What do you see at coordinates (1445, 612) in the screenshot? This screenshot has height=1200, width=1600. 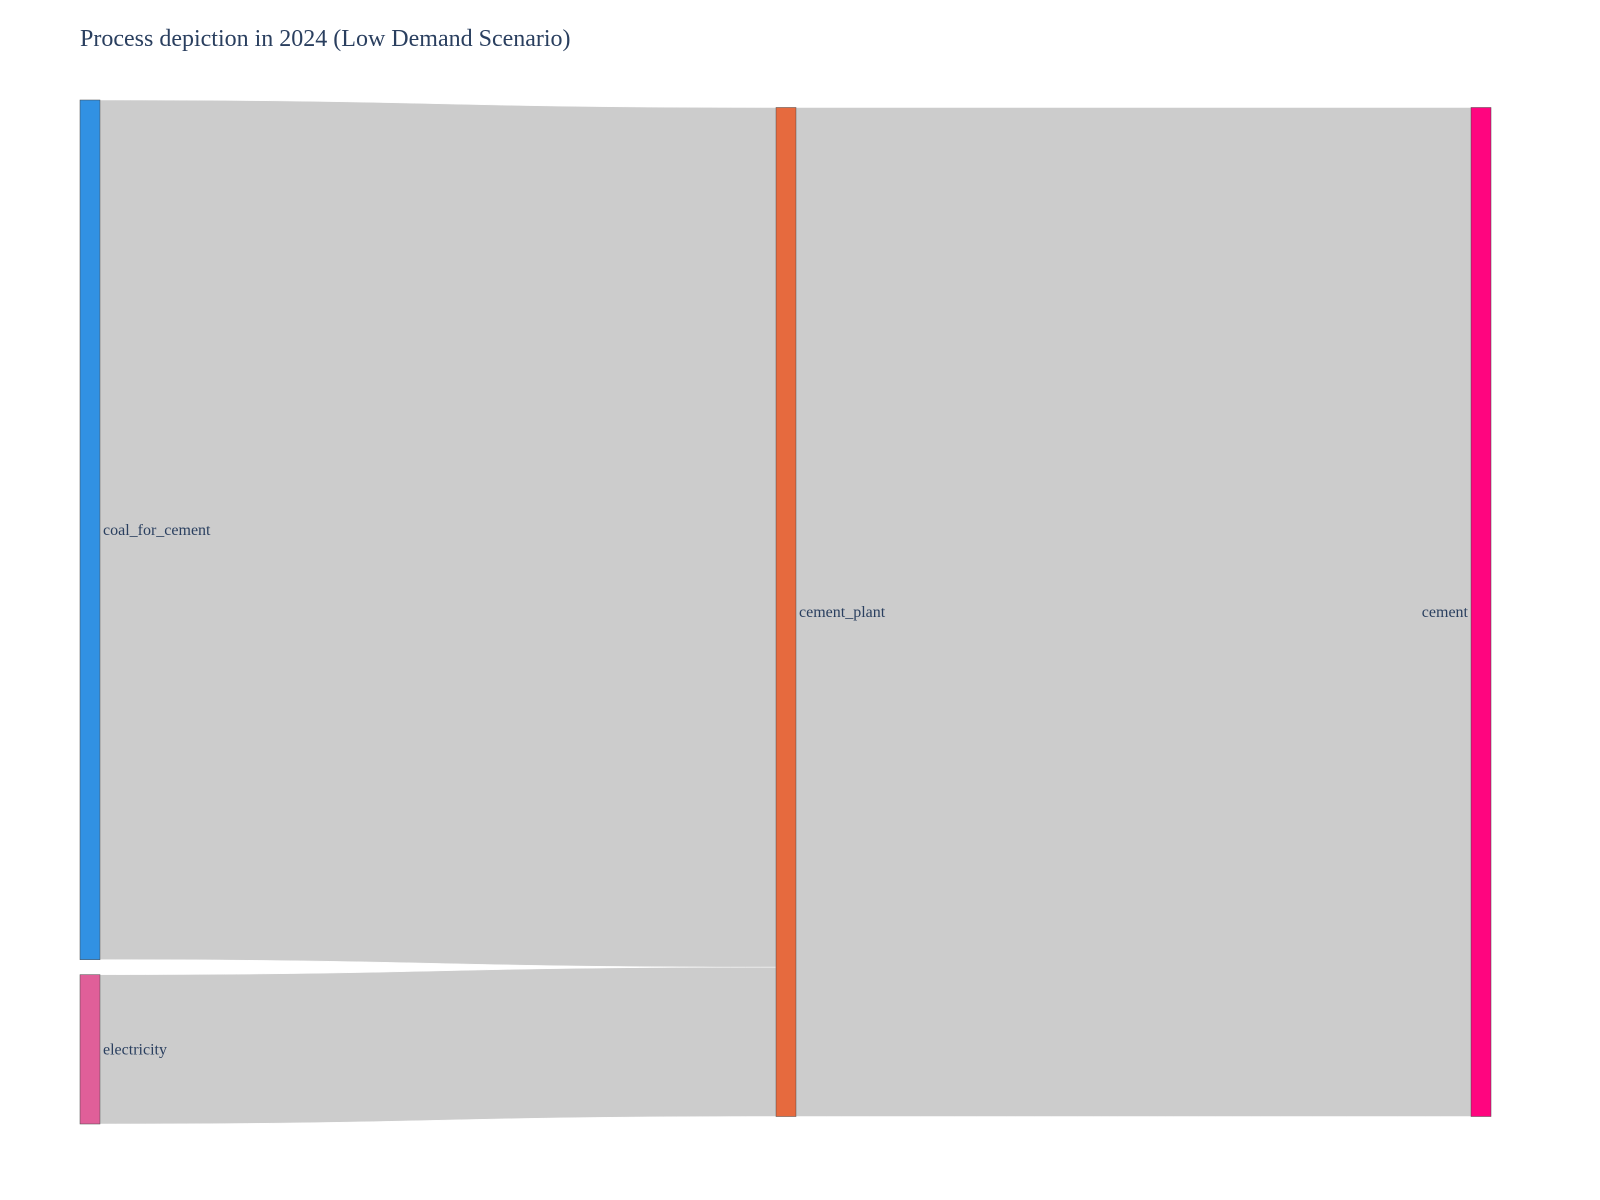 I see `node-label-cement: cement` at bounding box center [1445, 612].